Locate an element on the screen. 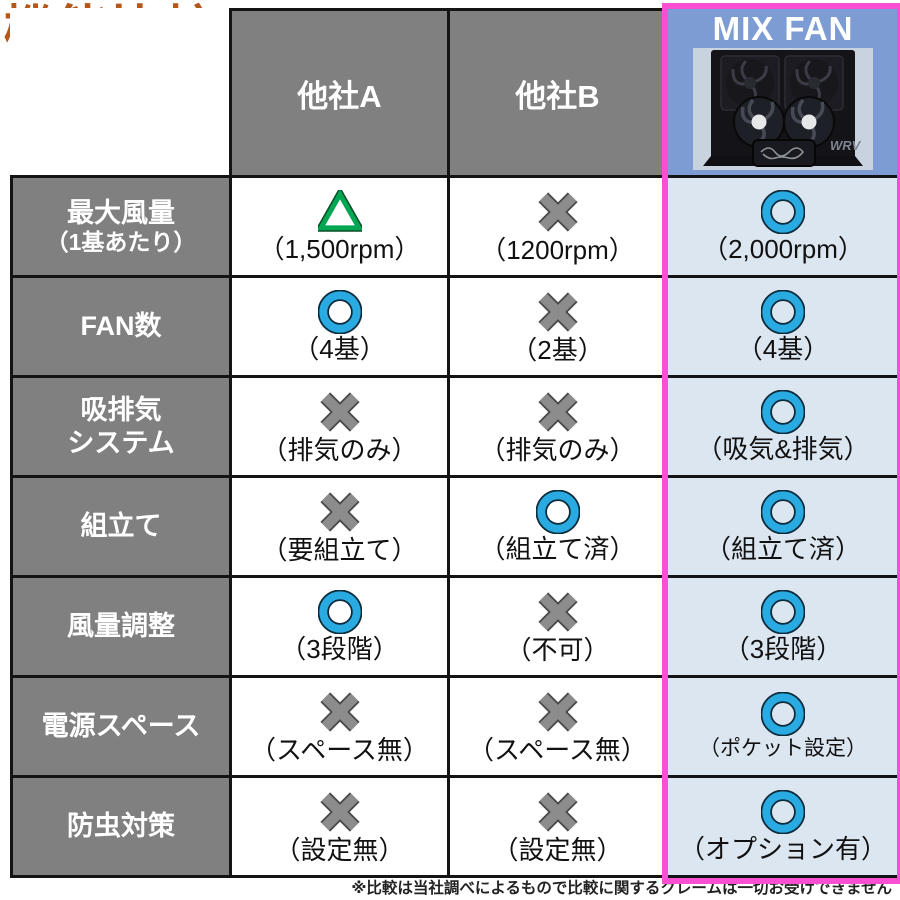 The image size is (900, 900). row-label-assembly: 組立て is located at coordinates (121, 528).